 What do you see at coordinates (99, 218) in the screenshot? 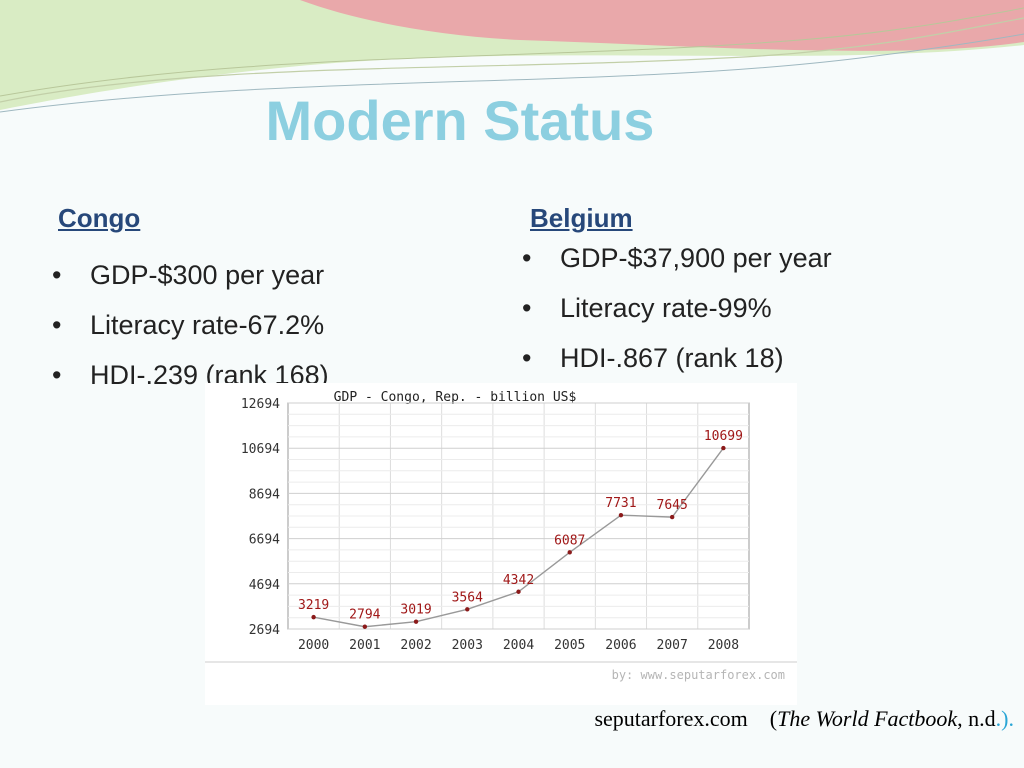
I see `congo-heading: Congo` at bounding box center [99, 218].